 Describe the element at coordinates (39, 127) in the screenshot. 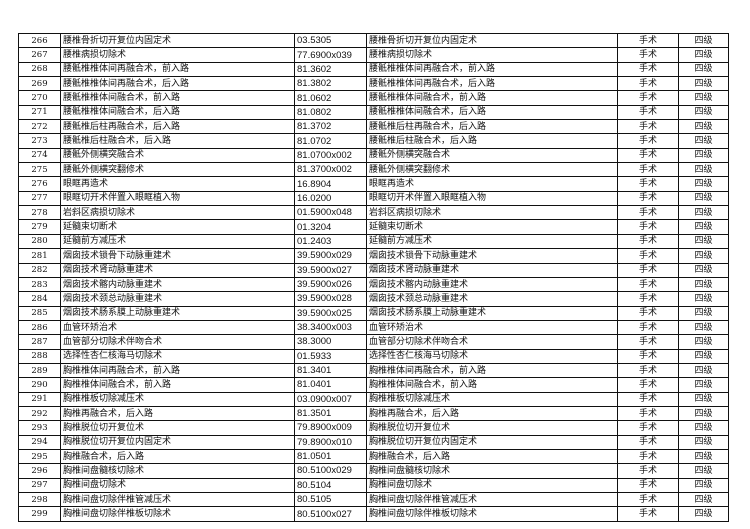

I see `row-number-cell: 272` at that location.